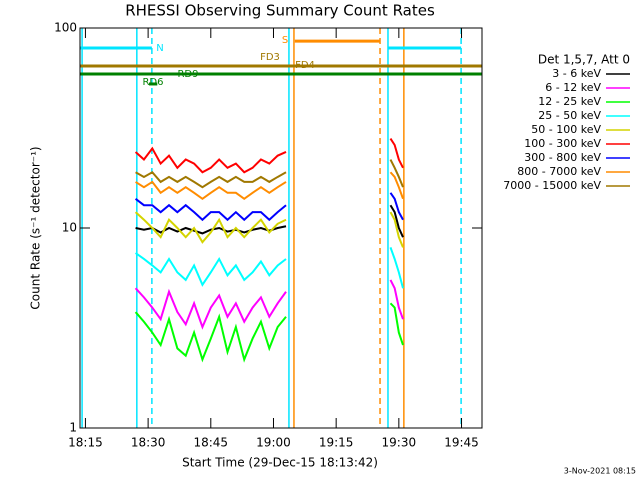  I want to click on x-tick-label: 19:15, so click(336, 443).